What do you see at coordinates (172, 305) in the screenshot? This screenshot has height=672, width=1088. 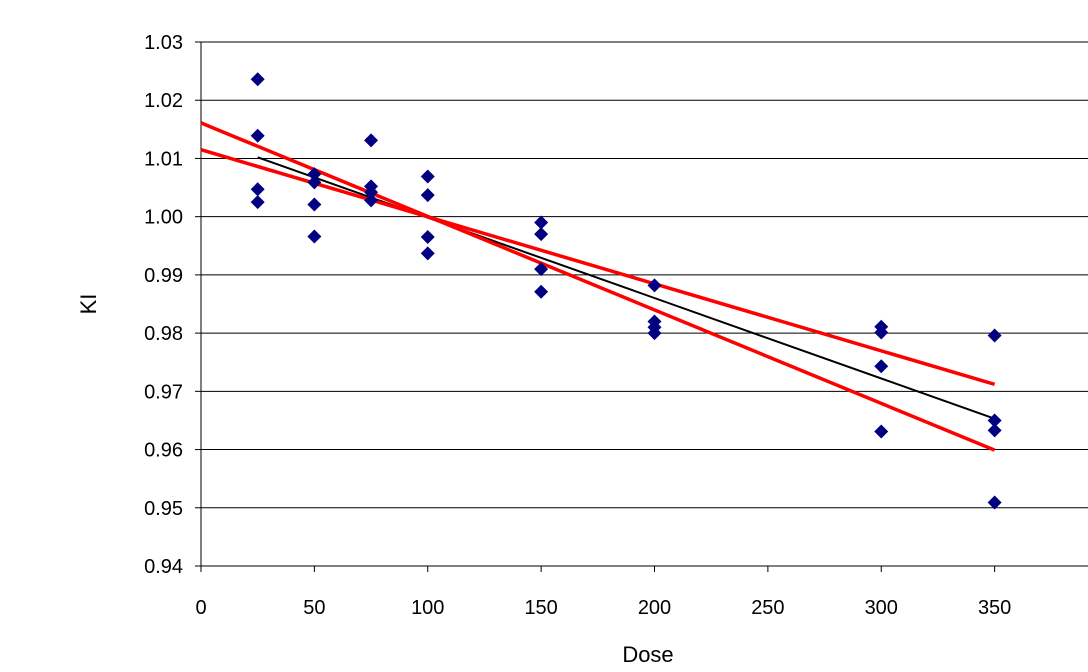 I see `y-tick-group: 0.94 0.95 0.96 0.97 0.98 0.99 1.00 1.01 1.02 1.03` at bounding box center [172, 305].